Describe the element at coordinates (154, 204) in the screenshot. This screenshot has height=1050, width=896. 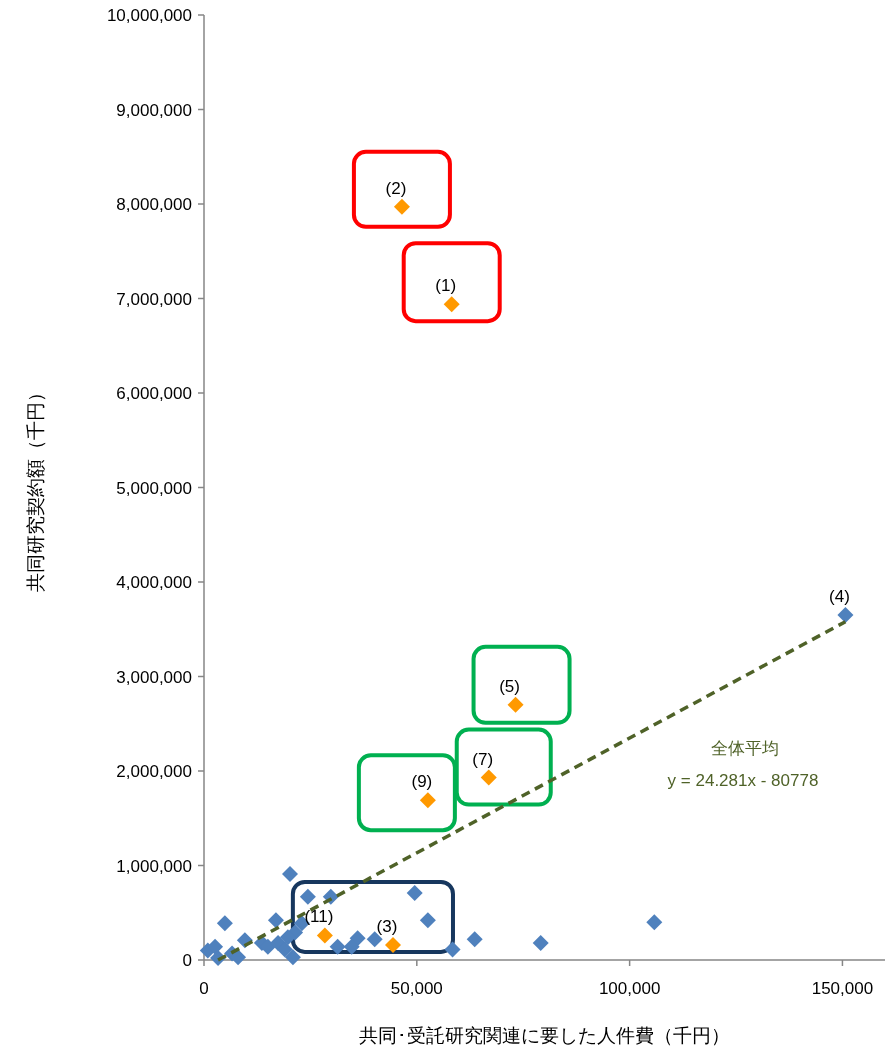
I see `y-tick-label: 8,000,000` at that location.